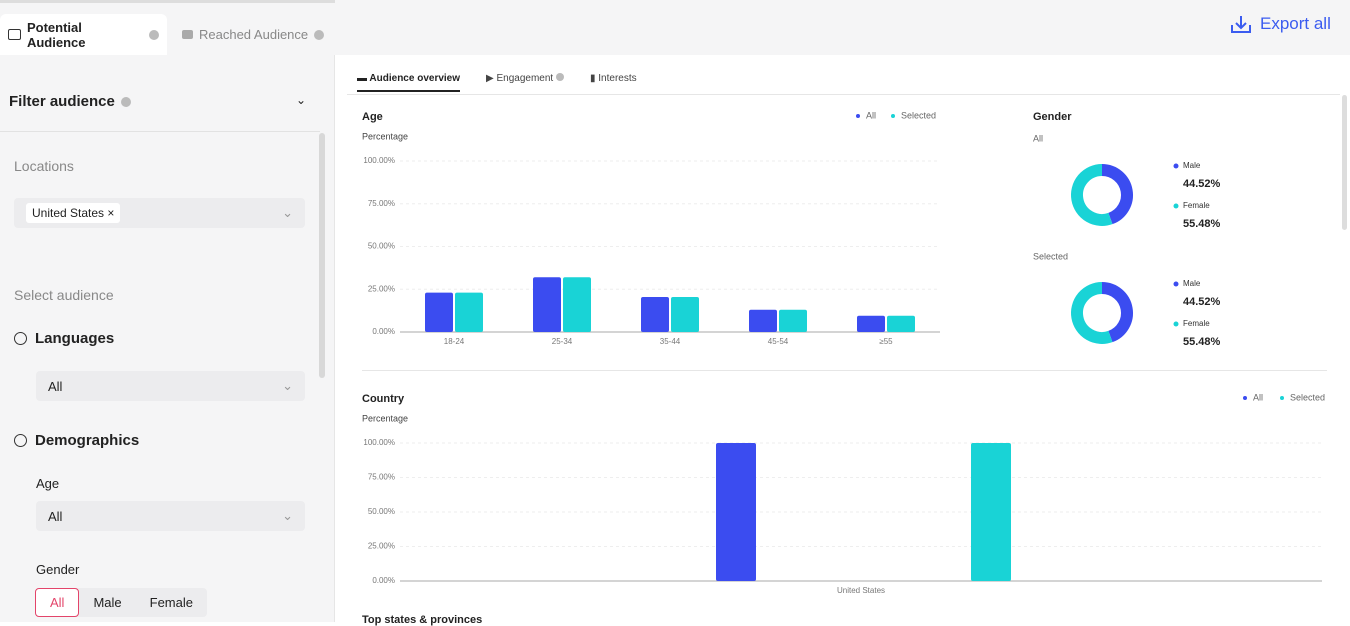 The width and height of the screenshot is (1350, 626). I want to click on tab: Potential Audience, so click(83, 34).